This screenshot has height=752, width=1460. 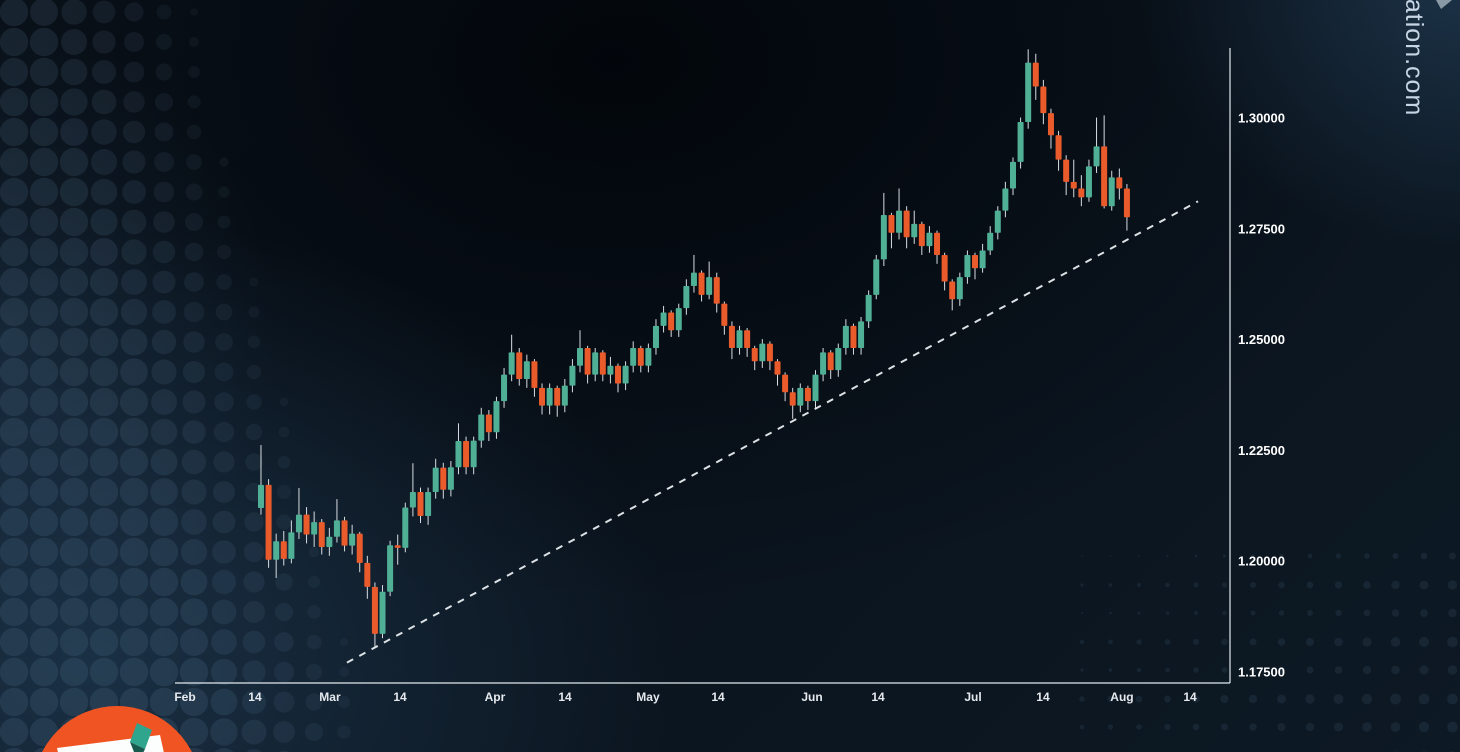 What do you see at coordinates (1261, 339) in the screenshot?
I see `y-axis-label: 1.25000` at bounding box center [1261, 339].